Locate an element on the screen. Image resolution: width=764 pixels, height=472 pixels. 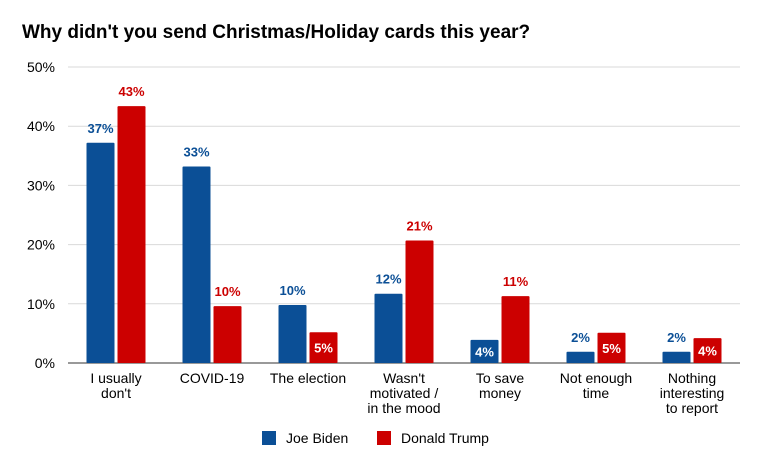
x-tick-label: interesting is located at coordinates (692, 393).